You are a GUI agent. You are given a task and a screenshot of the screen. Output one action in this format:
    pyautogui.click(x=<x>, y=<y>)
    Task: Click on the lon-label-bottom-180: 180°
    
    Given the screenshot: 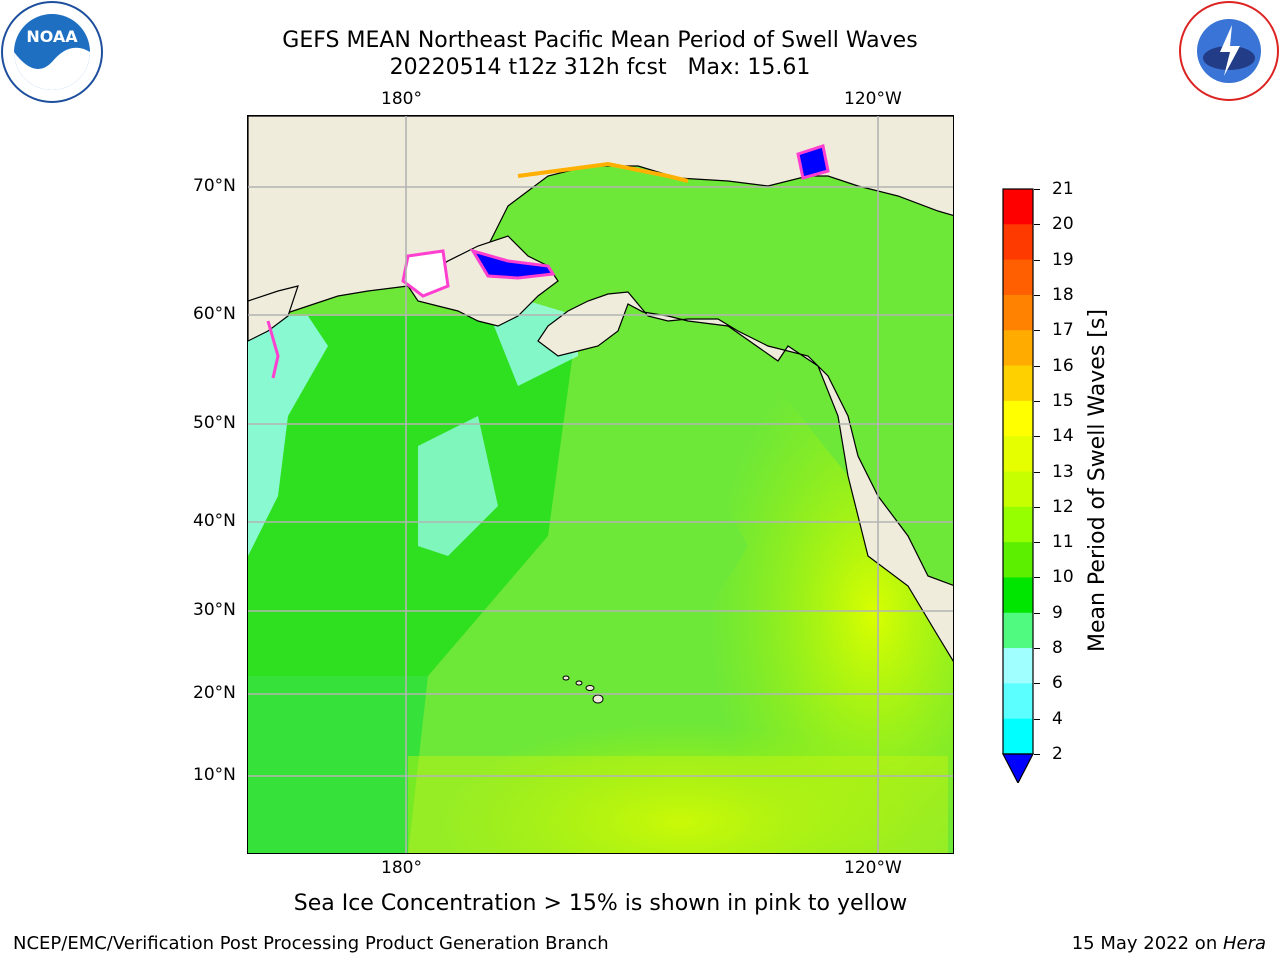 What is the action you would take?
    pyautogui.click(x=401, y=868)
    